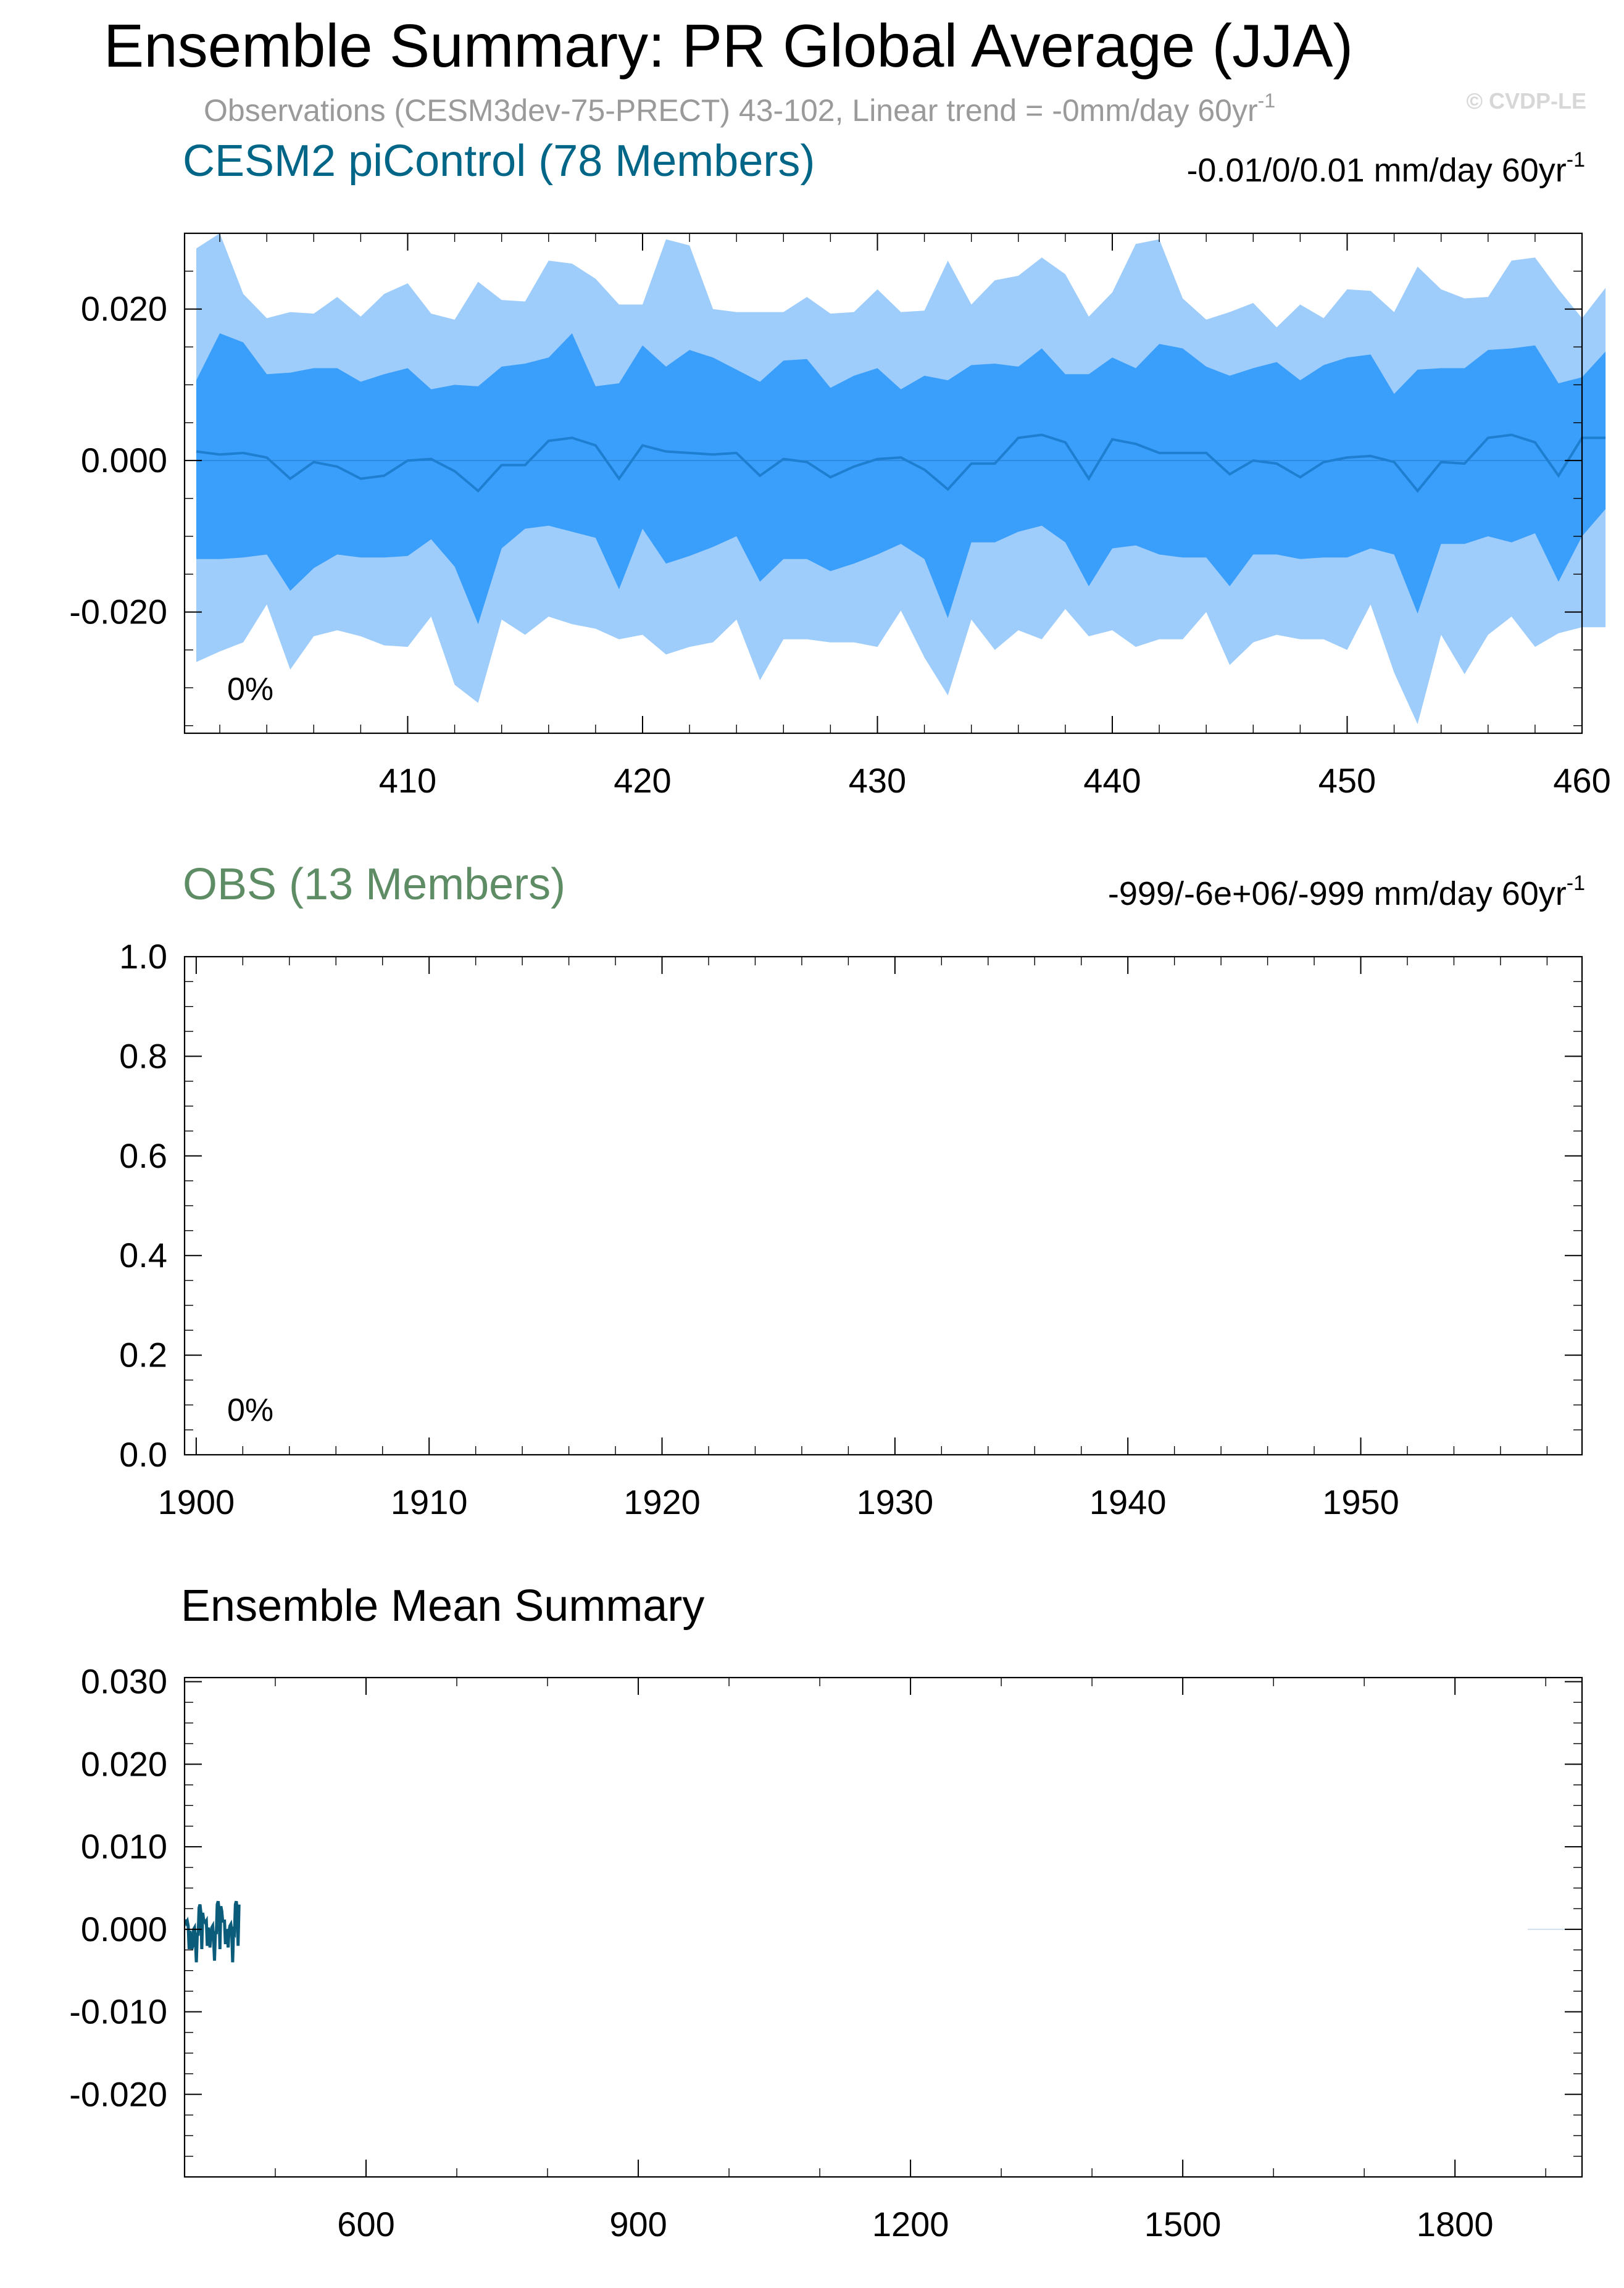  I want to click on x-tick-label: 1930, so click(895, 1502).